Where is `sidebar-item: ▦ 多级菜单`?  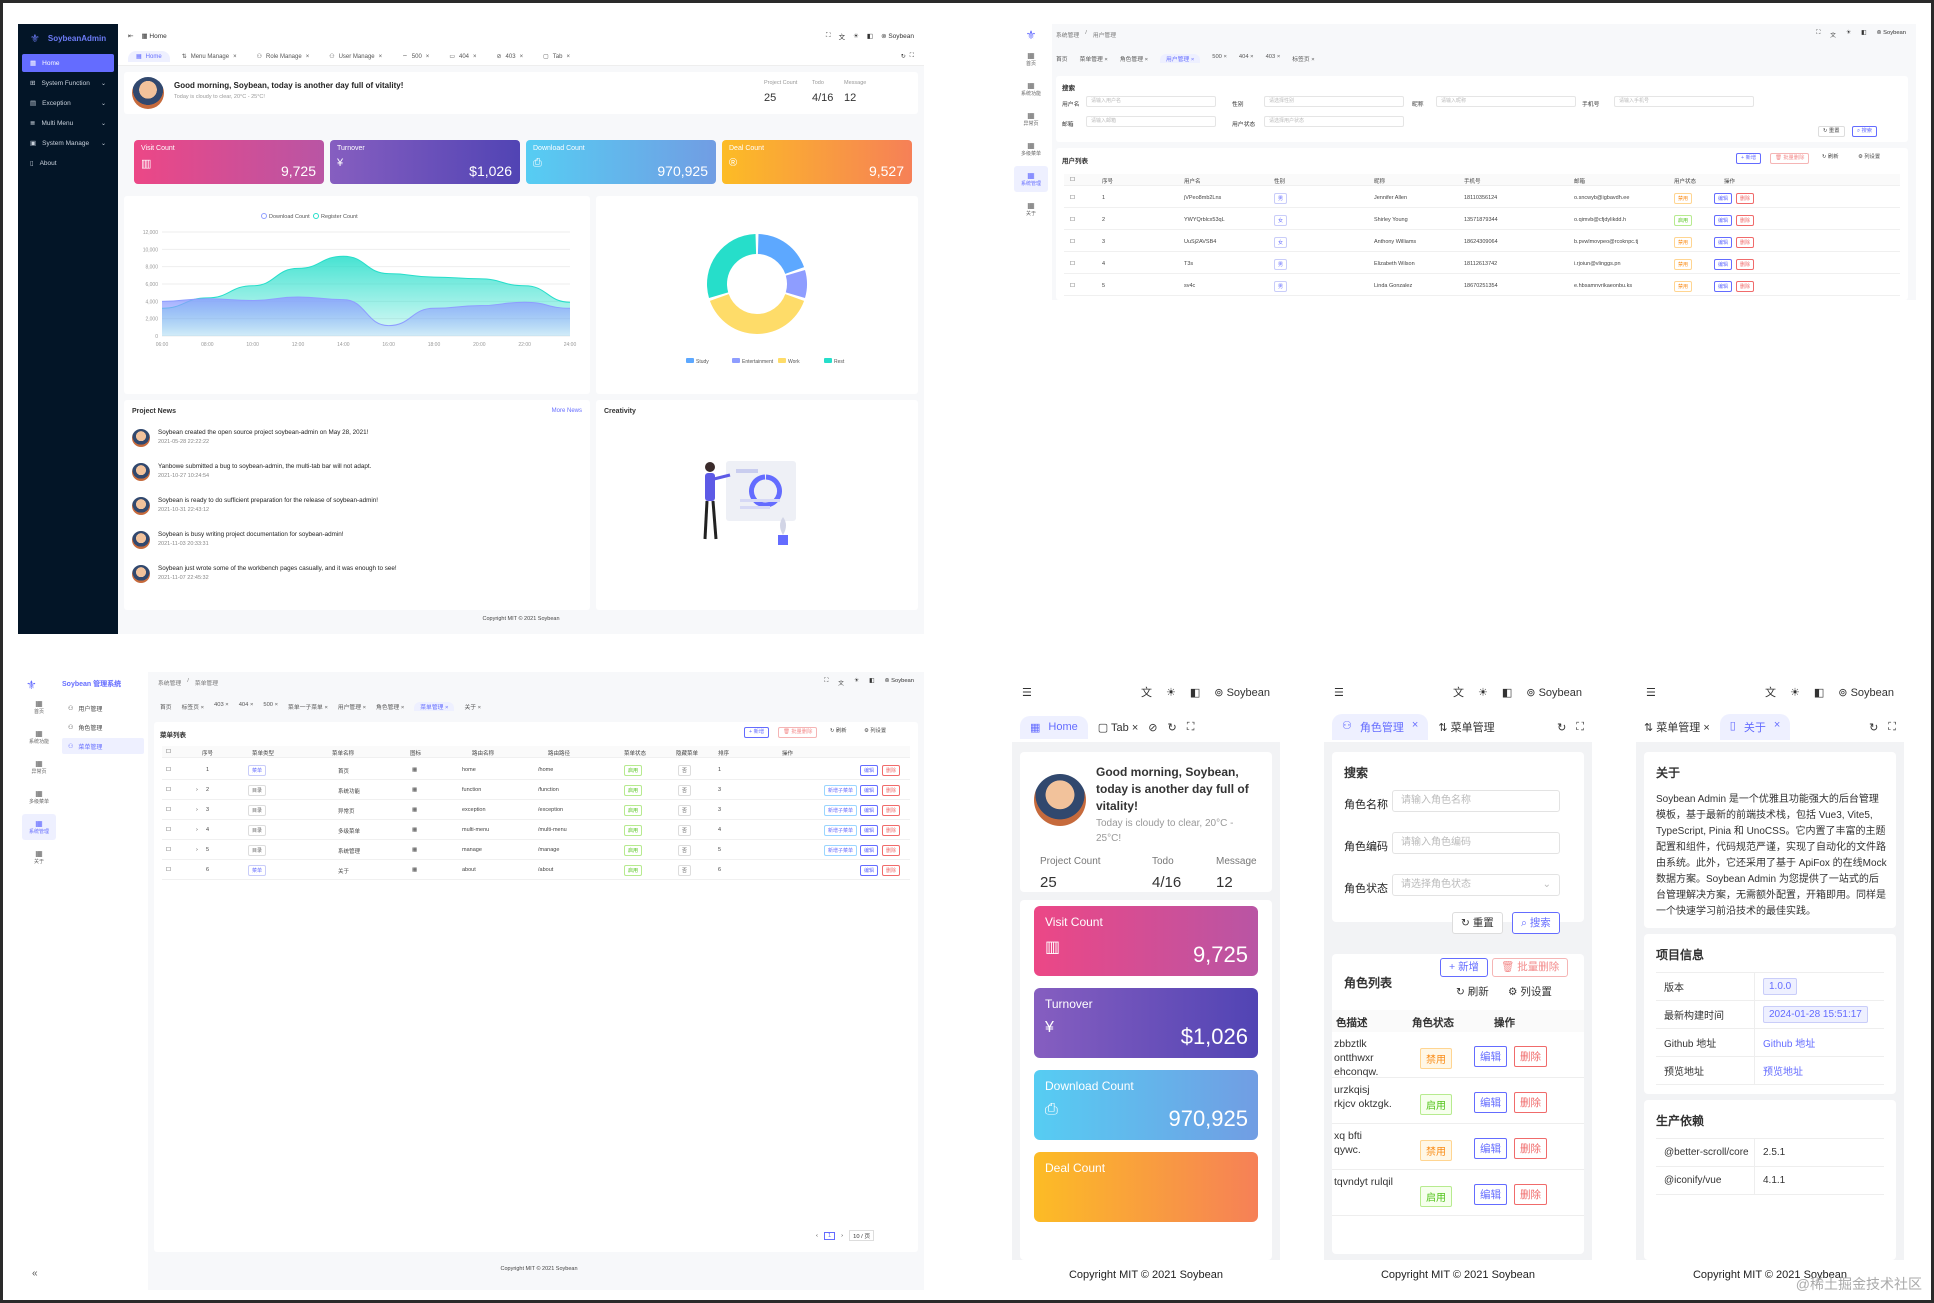 sidebar-item: ▦ 多级菜单 is located at coordinates (1031, 149).